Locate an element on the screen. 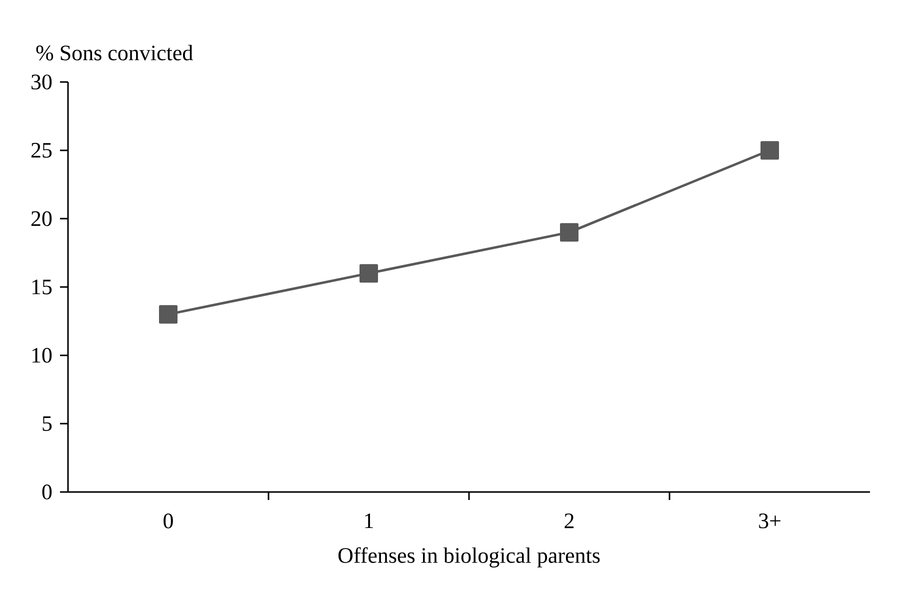  x-tick-label: 1 is located at coordinates (369, 521).